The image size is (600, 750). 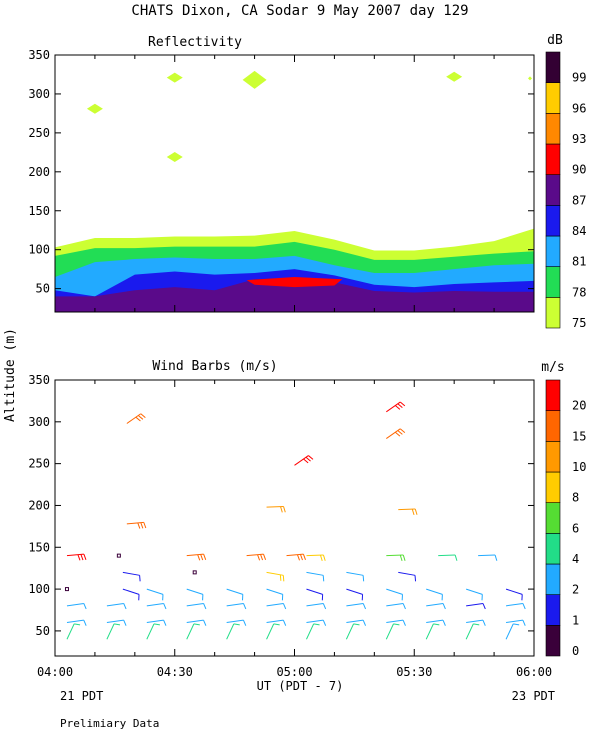 What do you see at coordinates (579, 323) in the screenshot?
I see `reflectivity-colorbar-label: 75` at bounding box center [579, 323].